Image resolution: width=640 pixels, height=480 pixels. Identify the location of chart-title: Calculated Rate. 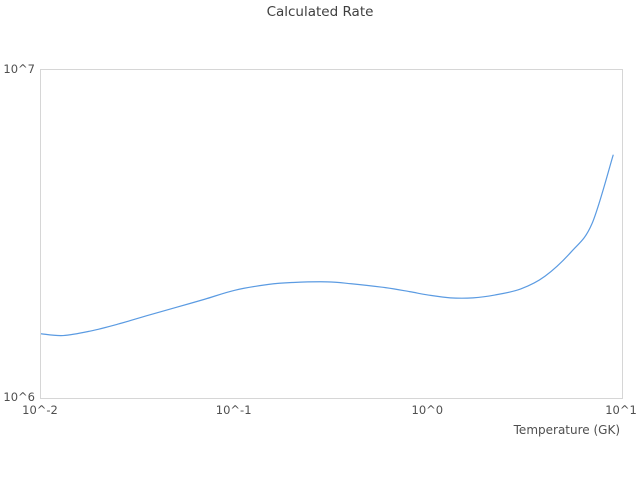
(320, 12).